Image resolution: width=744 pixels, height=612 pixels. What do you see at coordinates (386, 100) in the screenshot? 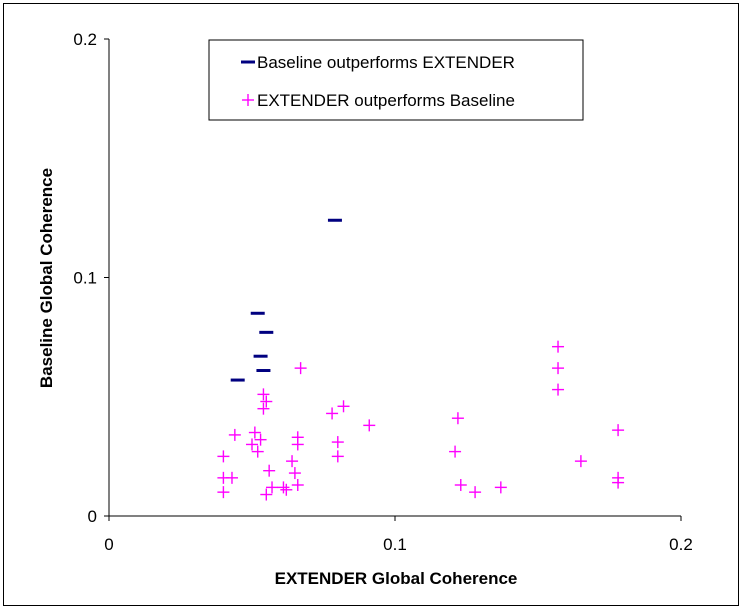
I see `legend-label-extender: EXTENDER outperforms Baseline` at bounding box center [386, 100].